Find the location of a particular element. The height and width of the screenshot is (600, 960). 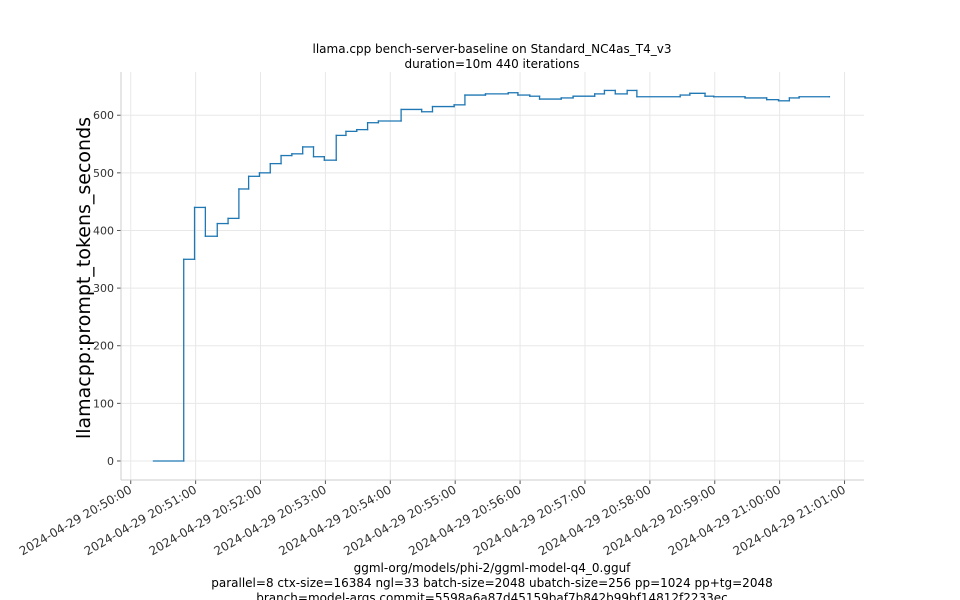

x-tick-label: 2024-04-29 20:57:00 is located at coordinates (529, 520).